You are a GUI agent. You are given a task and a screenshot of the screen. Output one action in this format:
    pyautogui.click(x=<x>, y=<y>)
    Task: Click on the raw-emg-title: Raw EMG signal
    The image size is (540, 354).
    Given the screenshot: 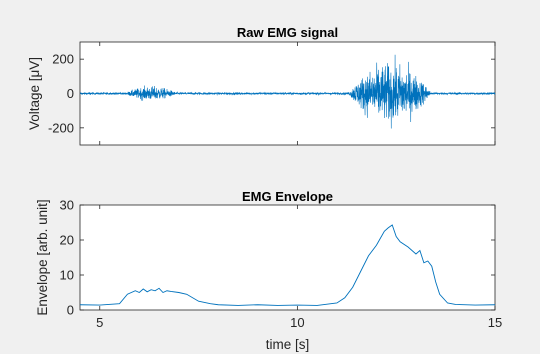 What is the action you would take?
    pyautogui.click(x=287, y=32)
    